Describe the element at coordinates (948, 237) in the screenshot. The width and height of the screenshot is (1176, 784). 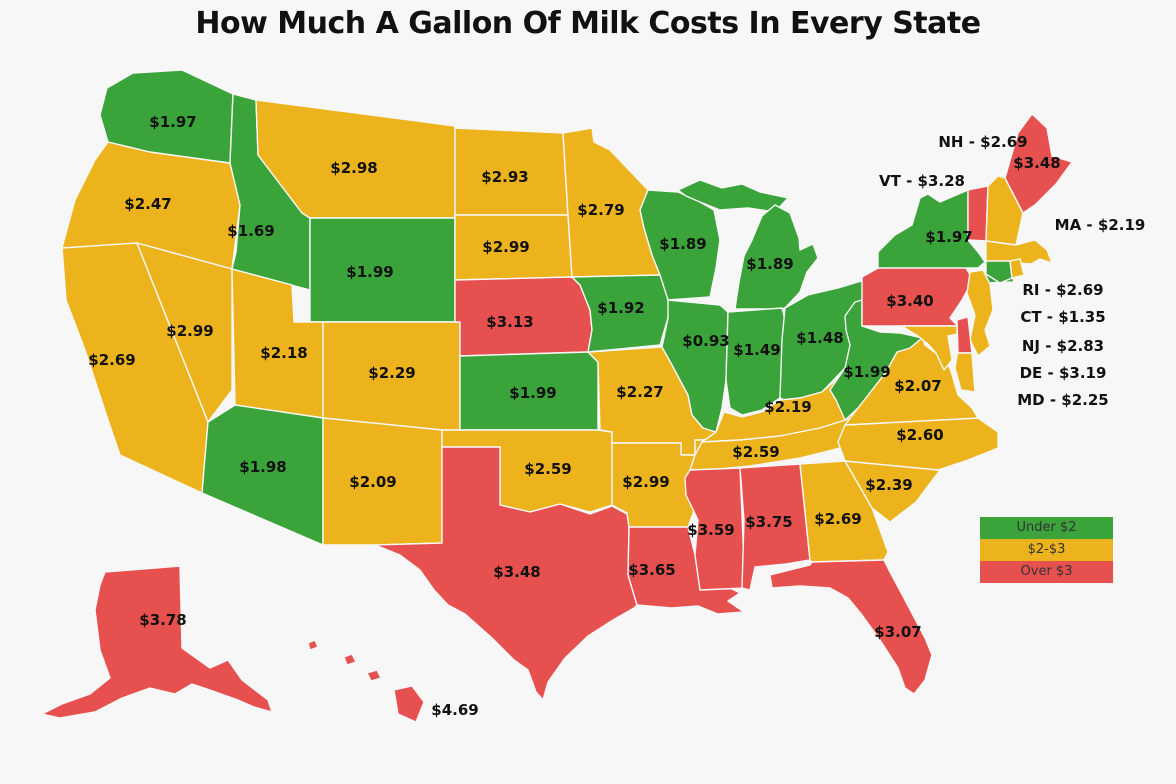
I see `state-ny-price-label: $1.97` at that location.